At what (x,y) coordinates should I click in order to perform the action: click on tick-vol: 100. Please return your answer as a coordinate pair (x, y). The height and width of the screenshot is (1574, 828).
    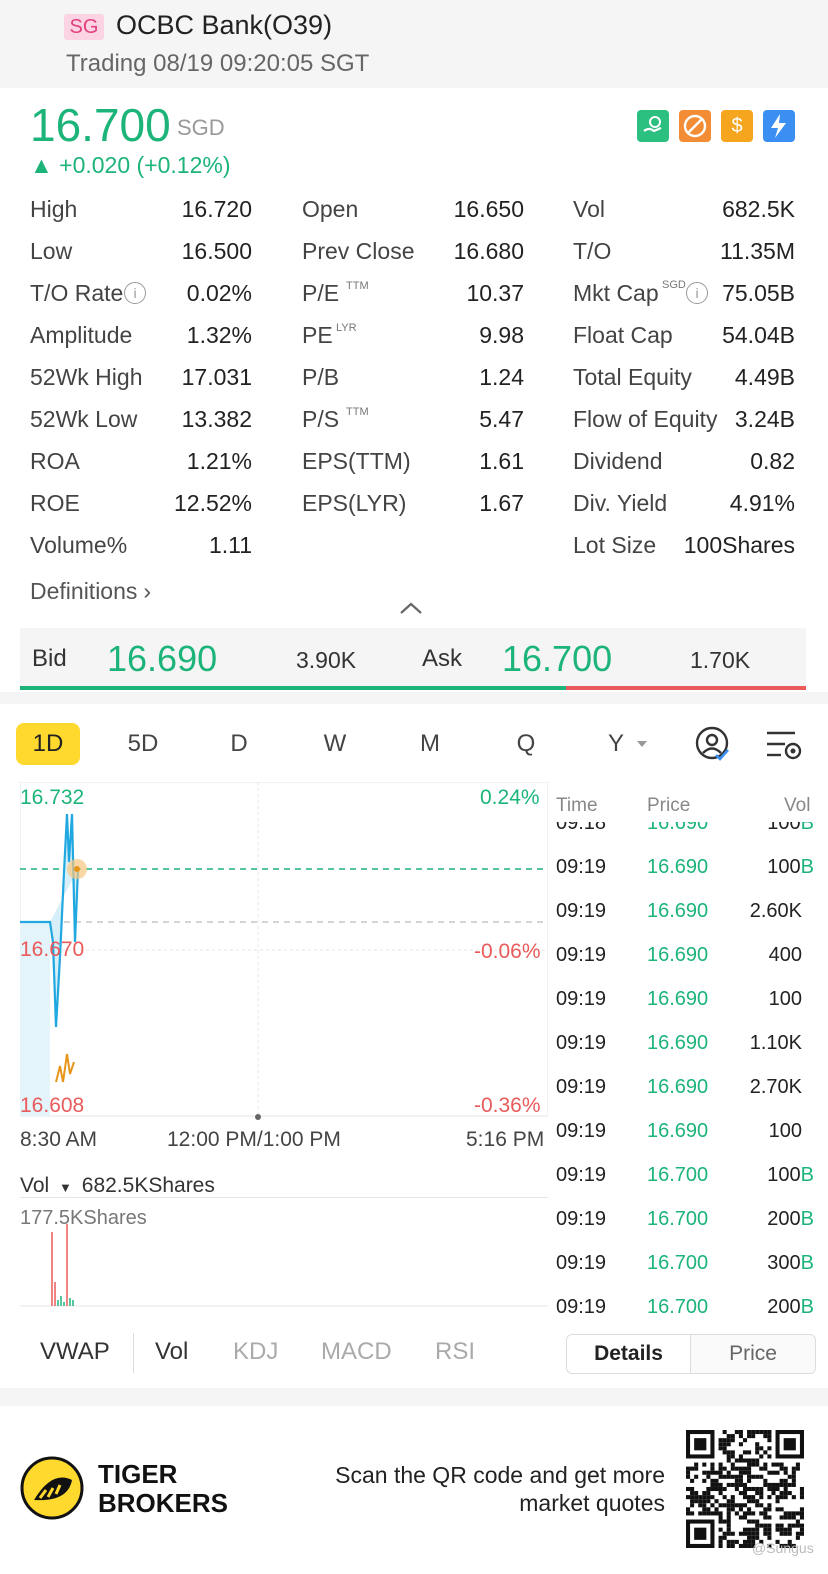
    Looking at the image, I should click on (785, 999).